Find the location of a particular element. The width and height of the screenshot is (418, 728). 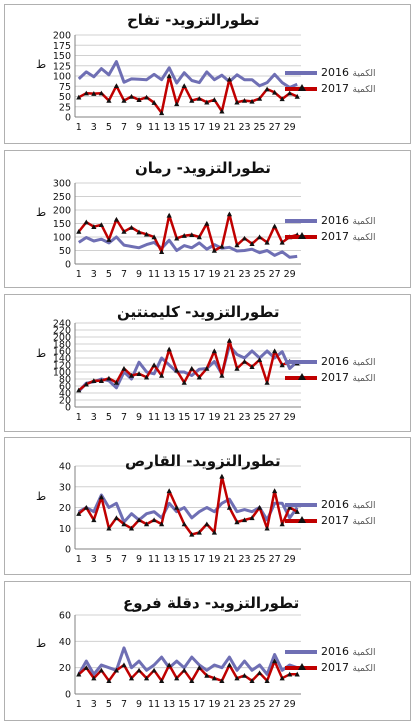

y-tick-label: 60 is located at coordinates (65, 387).